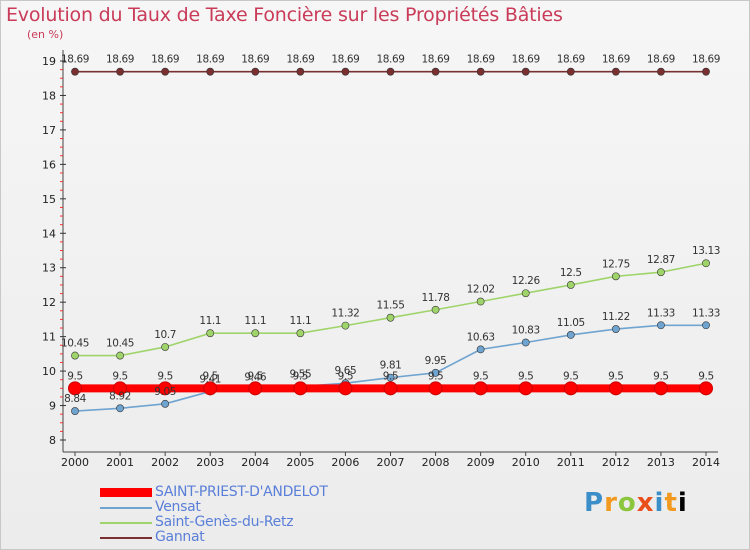  Describe the element at coordinates (436, 298) in the screenshot. I see `data-label: 11.78` at that location.